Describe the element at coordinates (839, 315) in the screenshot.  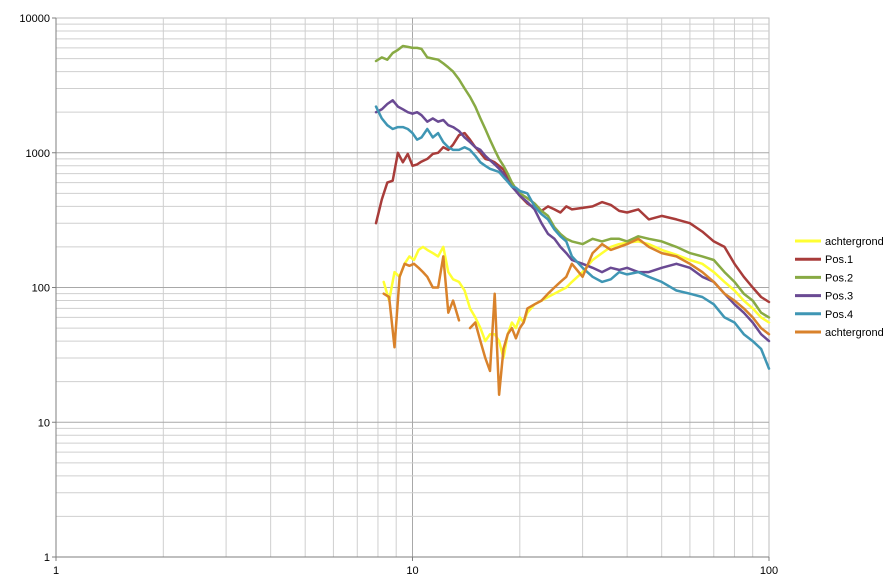
I see `legend-label-5: Pos.4` at that location.